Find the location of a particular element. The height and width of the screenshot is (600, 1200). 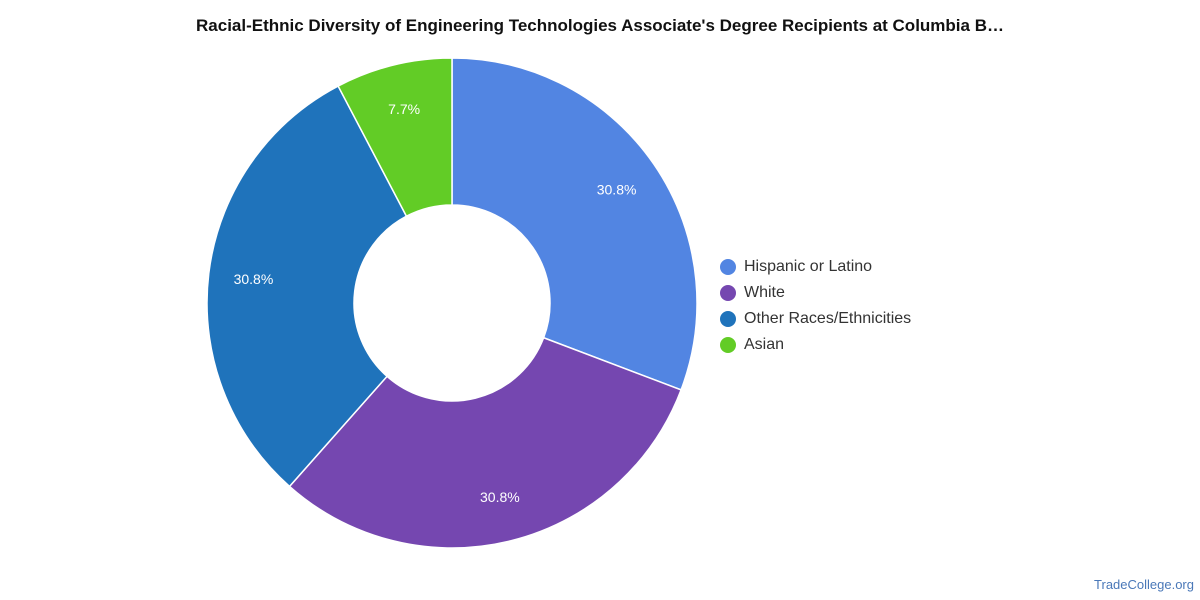

legend-item: Other Races/Ethnicities is located at coordinates (815, 319).